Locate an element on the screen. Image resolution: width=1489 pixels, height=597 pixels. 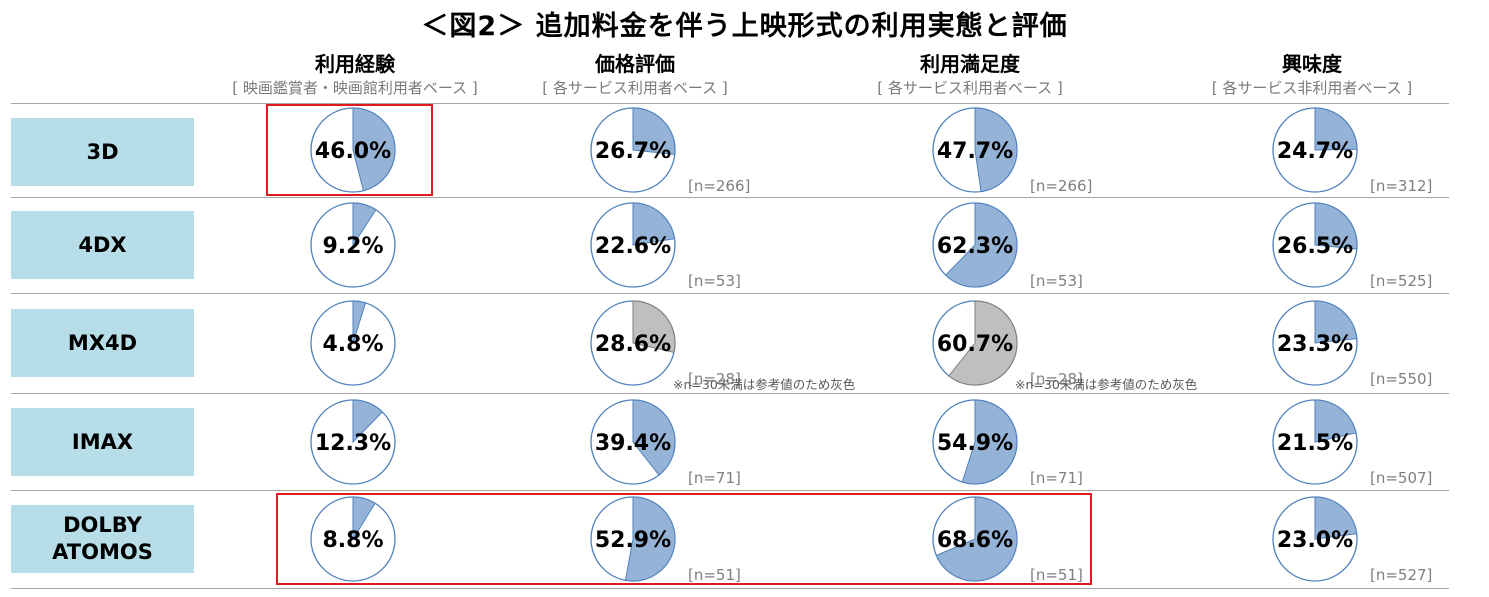
sample-size-label-4dx-price: [n=53] is located at coordinates (714, 281).